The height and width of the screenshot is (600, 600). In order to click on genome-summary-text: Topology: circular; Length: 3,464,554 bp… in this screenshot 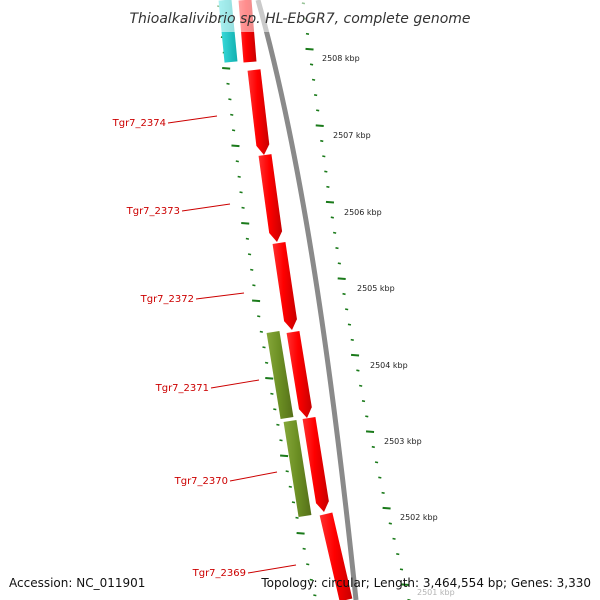, I will do `click(425, 583)`.